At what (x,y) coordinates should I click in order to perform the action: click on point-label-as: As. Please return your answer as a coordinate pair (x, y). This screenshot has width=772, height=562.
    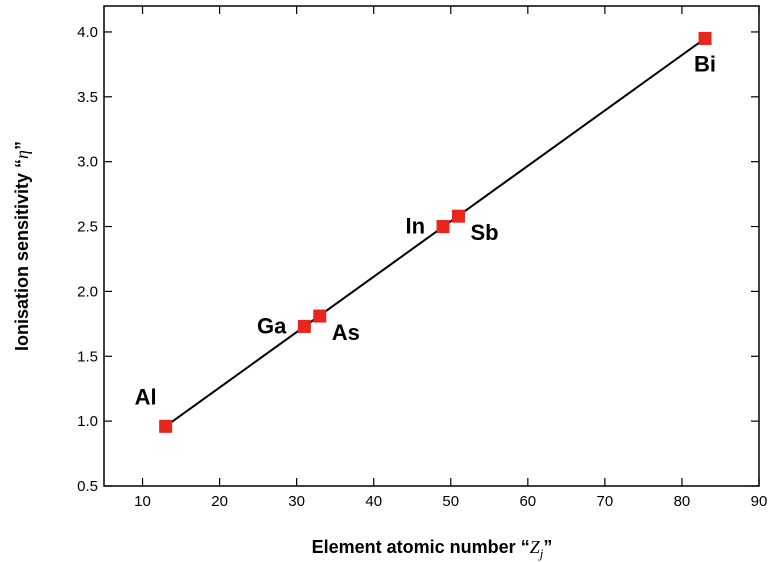
    Looking at the image, I should click on (346, 332).